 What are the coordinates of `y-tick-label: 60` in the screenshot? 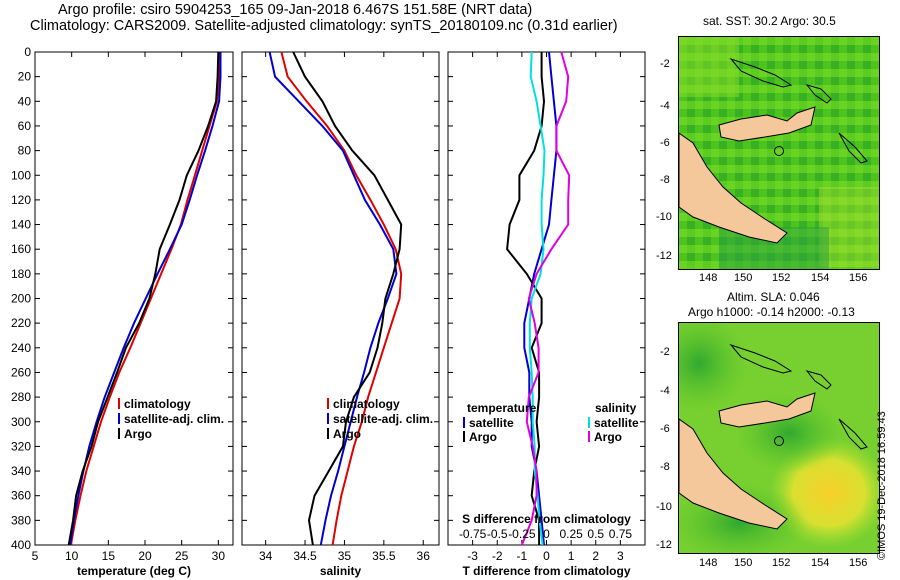 It's located at (25, 126).